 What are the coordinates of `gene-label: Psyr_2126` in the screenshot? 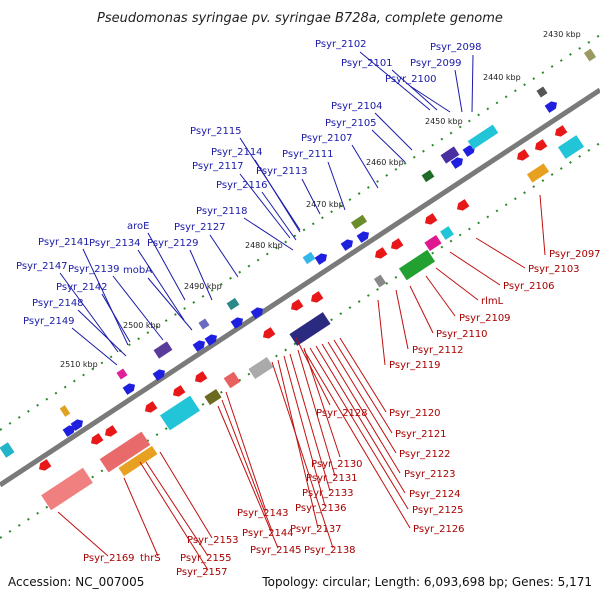 It's located at (439, 529).